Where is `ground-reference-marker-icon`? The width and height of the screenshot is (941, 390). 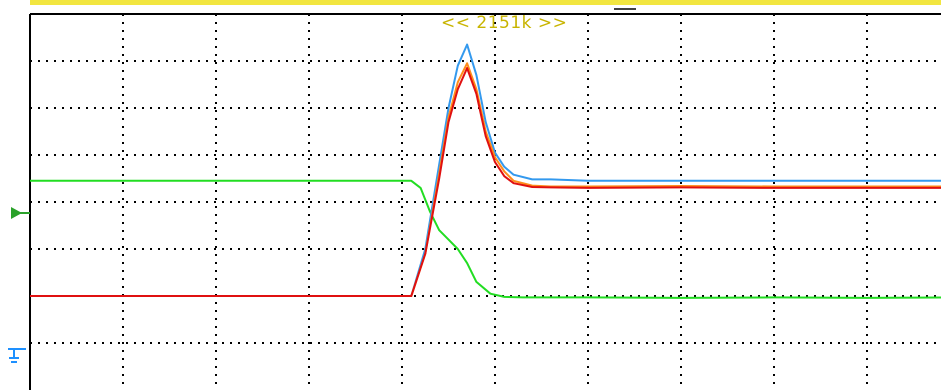
ground-reference-marker-icon is located at coordinates (17, 355).